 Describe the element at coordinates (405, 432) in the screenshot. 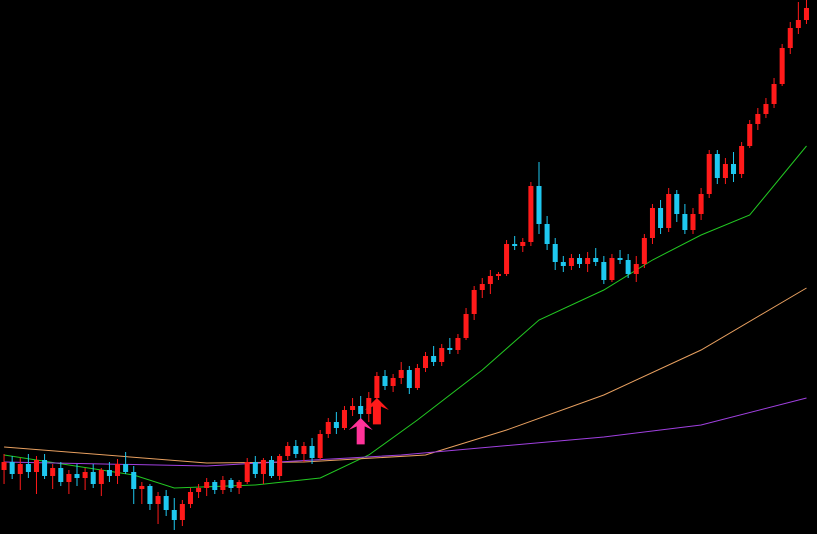

I see `average-line` at that location.